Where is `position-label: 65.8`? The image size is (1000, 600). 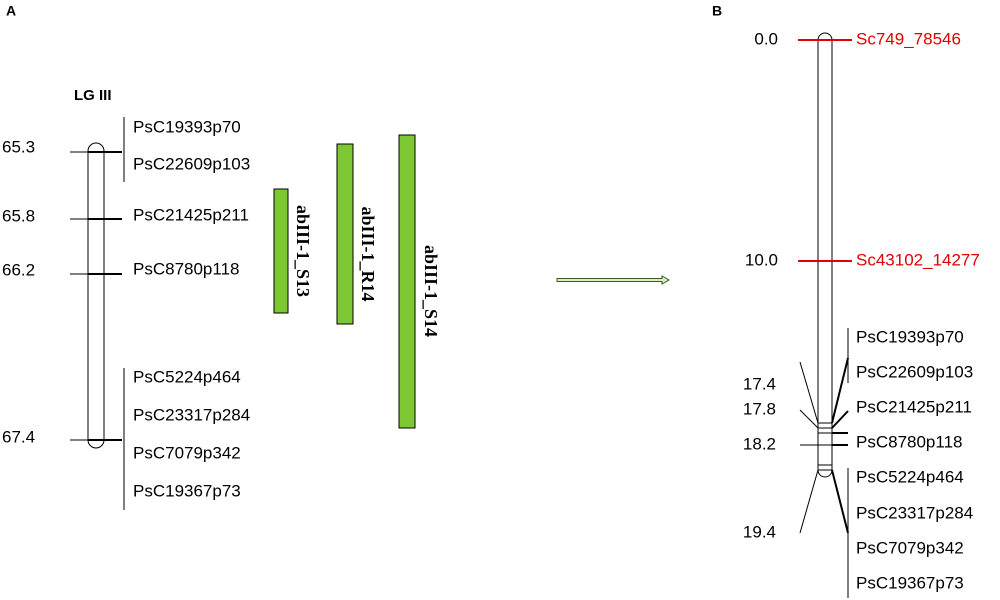 position-label: 65.8 is located at coordinates (18, 215).